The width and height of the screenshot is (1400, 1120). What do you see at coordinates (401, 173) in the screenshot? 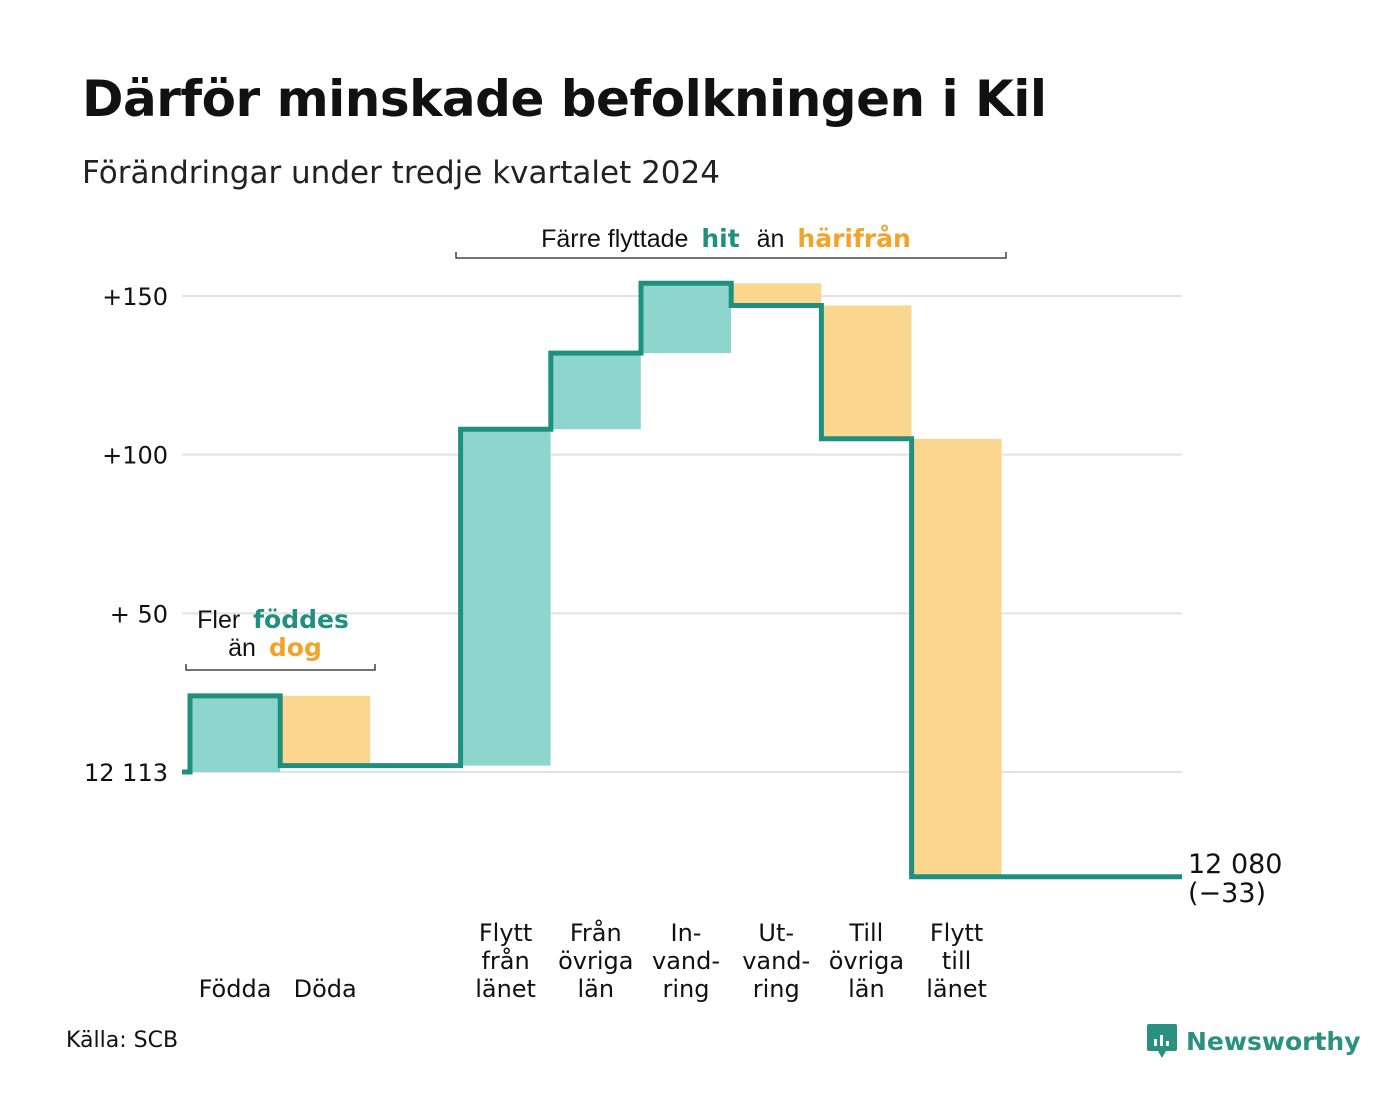
I see `chart-subtitle: Förändringar under tredje kvartalet 2024` at bounding box center [401, 173].